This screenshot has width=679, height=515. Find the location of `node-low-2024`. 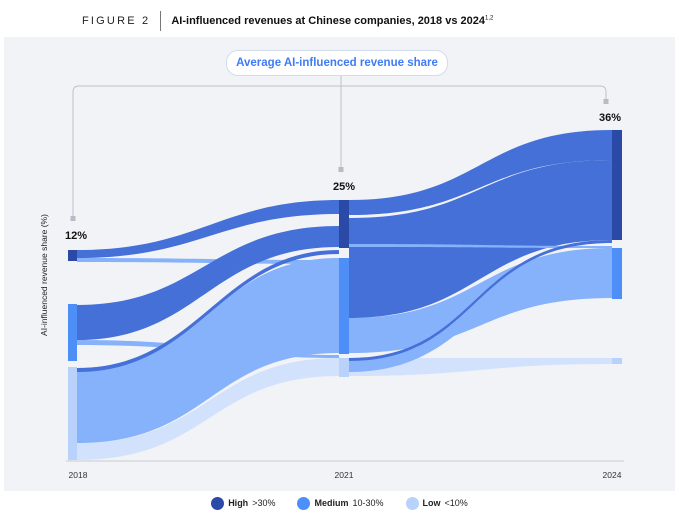

node-low-2024 is located at coordinates (617, 361).